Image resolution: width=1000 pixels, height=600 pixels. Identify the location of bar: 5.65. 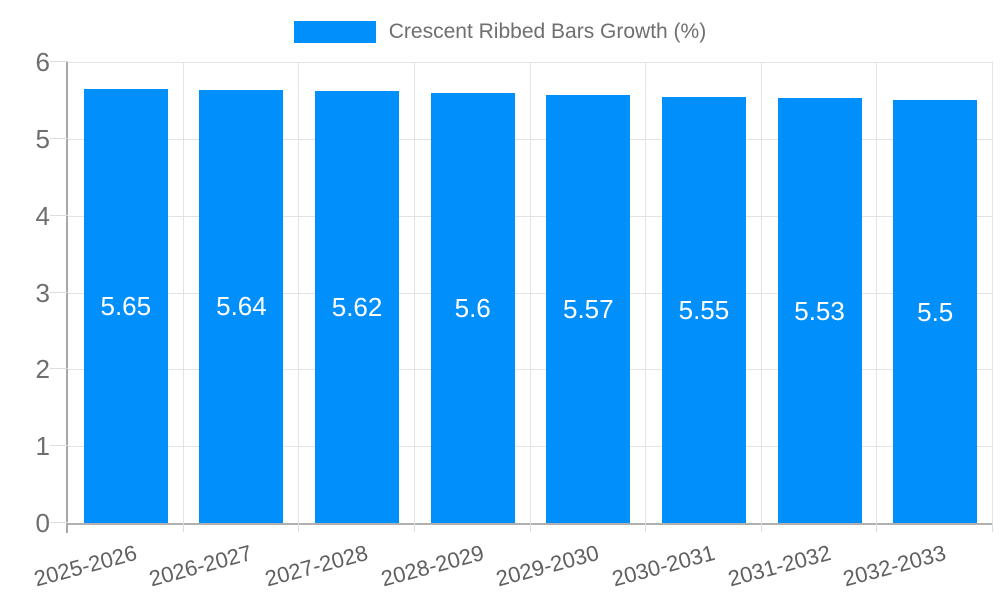
(125, 305).